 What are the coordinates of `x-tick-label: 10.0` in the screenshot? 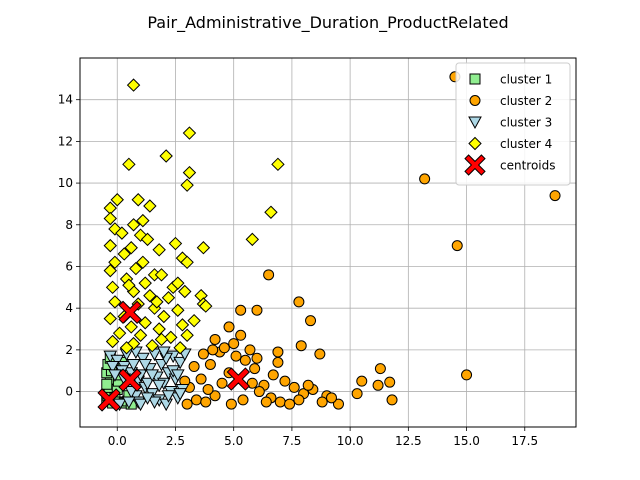 It's located at (350, 441).